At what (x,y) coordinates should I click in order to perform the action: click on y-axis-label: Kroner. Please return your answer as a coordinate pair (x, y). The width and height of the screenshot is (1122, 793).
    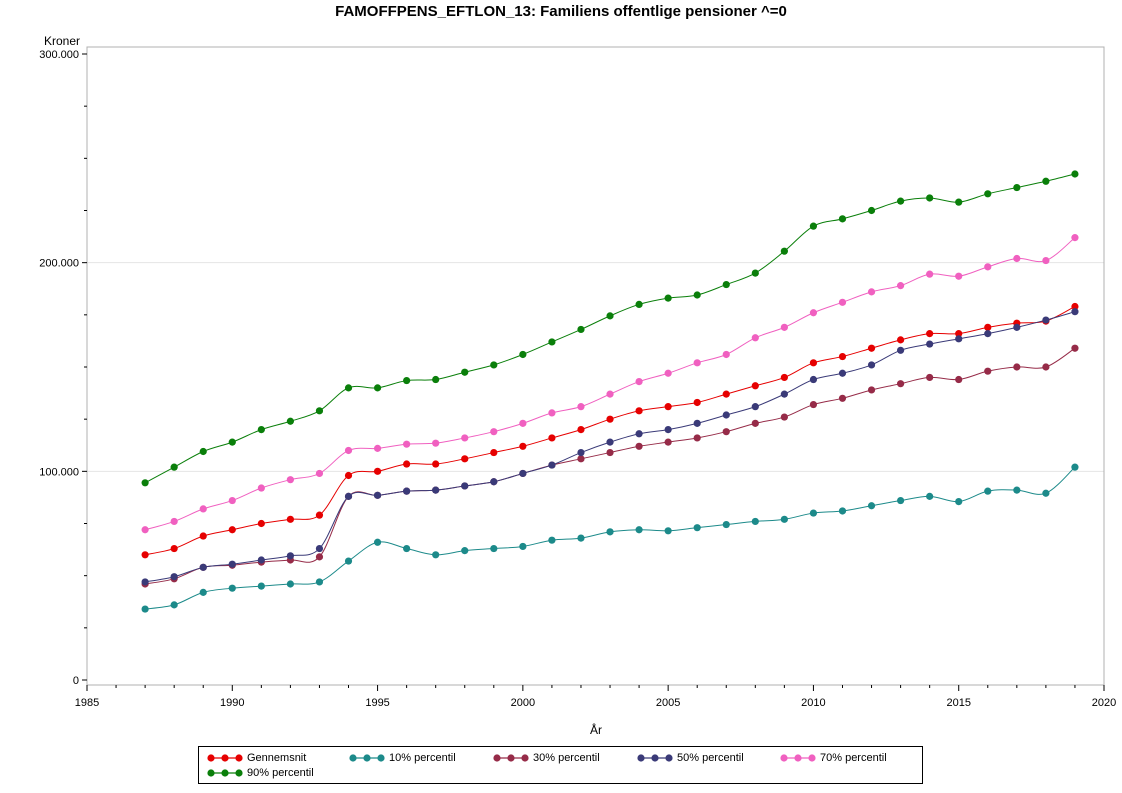
    Looking at the image, I should click on (62, 41).